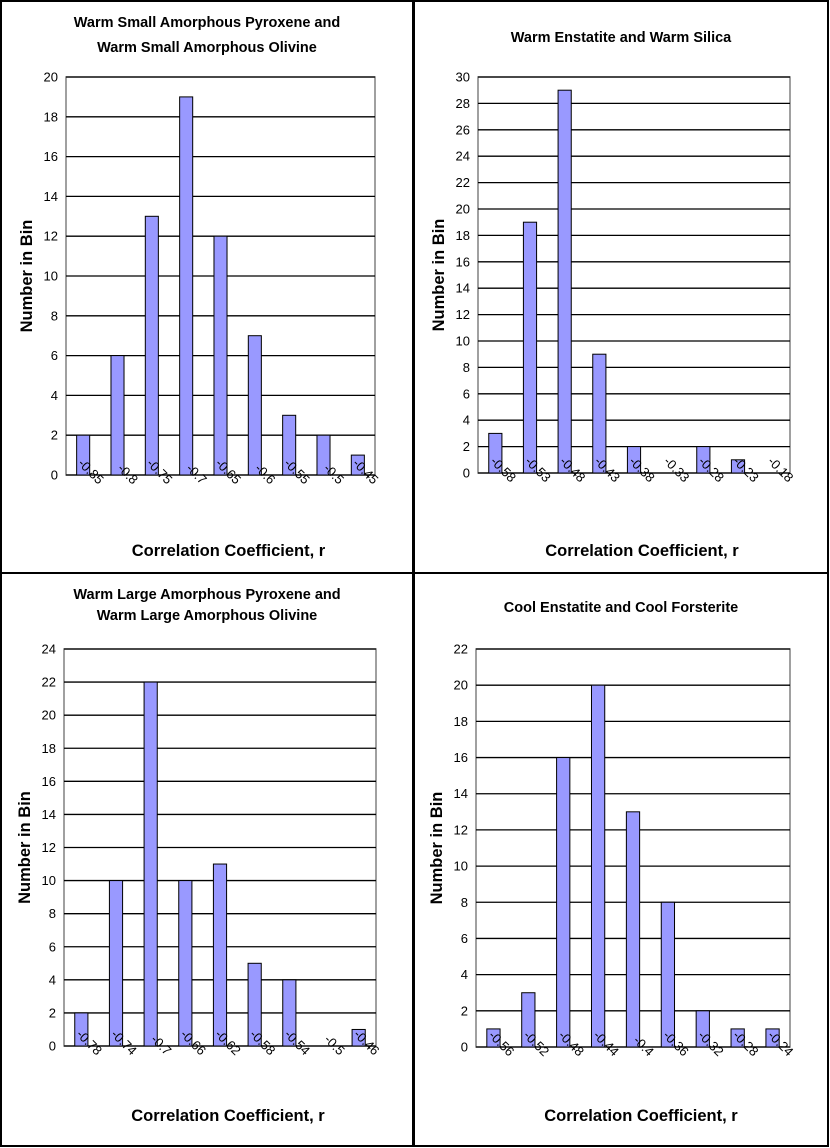  Describe the element at coordinates (254, 405) in the screenshot. I see `bar--0.6` at that location.